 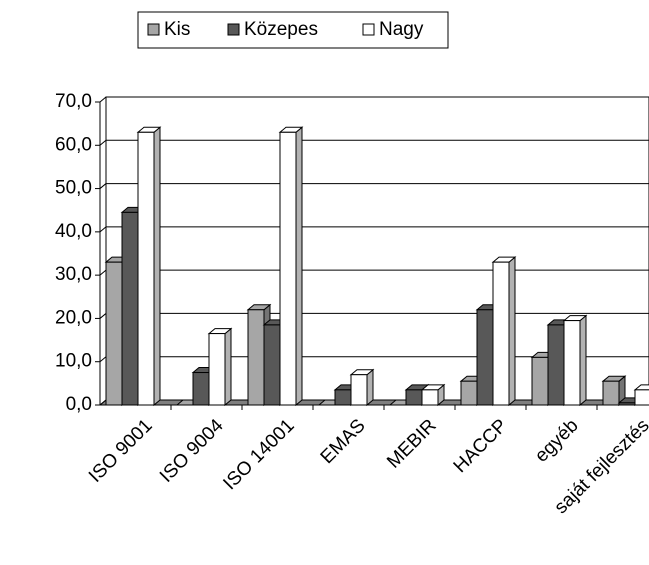 I want to click on y-tick-label: 30,0, so click(x=73, y=274).